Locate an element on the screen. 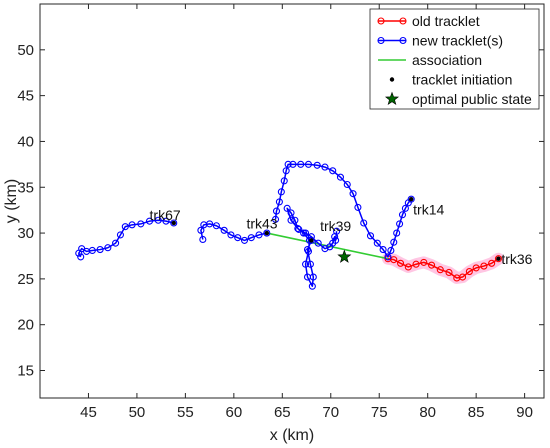 The image size is (550, 448). track-label-trk39: trk39 is located at coordinates (335, 226).